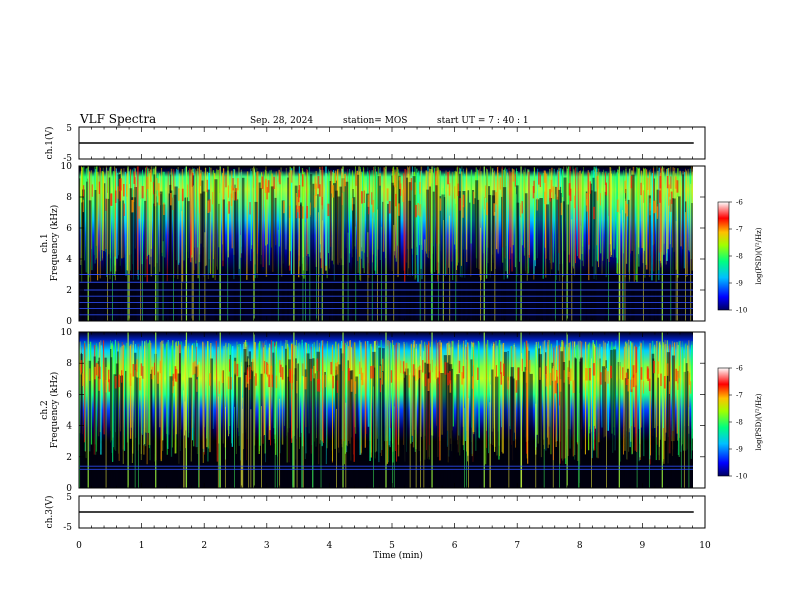 This screenshot has width=792, height=612. What do you see at coordinates (69, 458) in the screenshot?
I see `y-tick-label: 2` at bounding box center [69, 458].